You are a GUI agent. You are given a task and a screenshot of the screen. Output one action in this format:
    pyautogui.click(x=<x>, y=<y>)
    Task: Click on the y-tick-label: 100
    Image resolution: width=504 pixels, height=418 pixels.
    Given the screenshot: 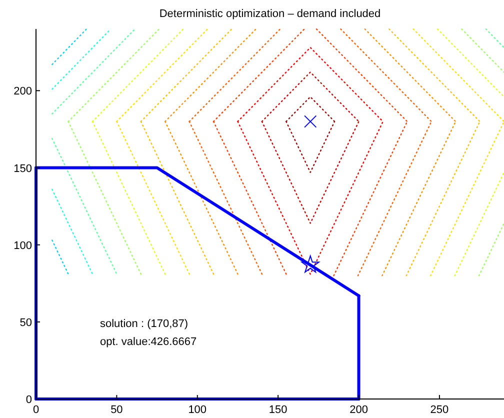 What is the action you would take?
    pyautogui.click(x=23, y=246)
    